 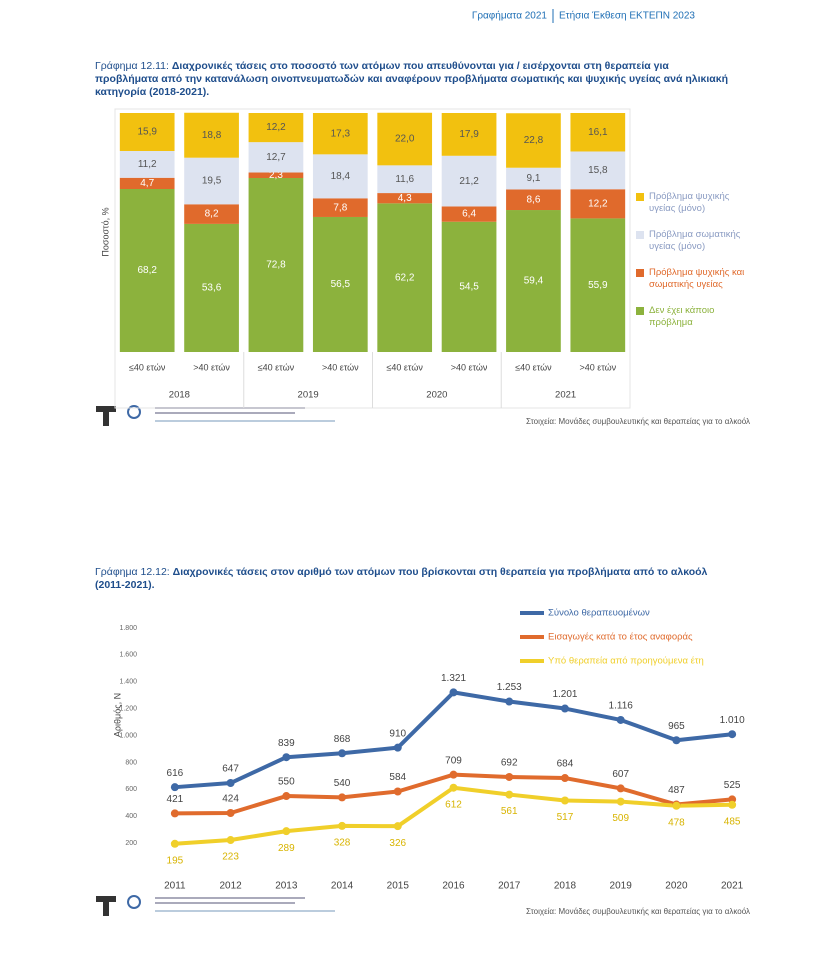 I want to click on y-tick-label: 600, so click(x=131, y=789).